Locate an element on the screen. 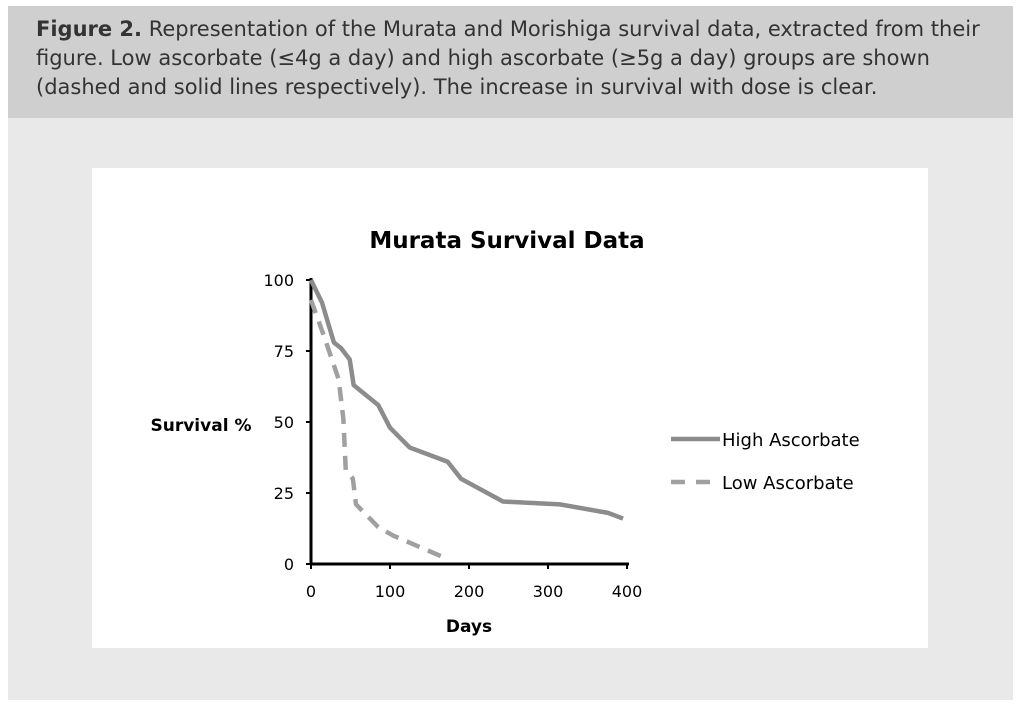 This screenshot has height=706, width=1021. x-tick-label: 400 is located at coordinates (627, 591).